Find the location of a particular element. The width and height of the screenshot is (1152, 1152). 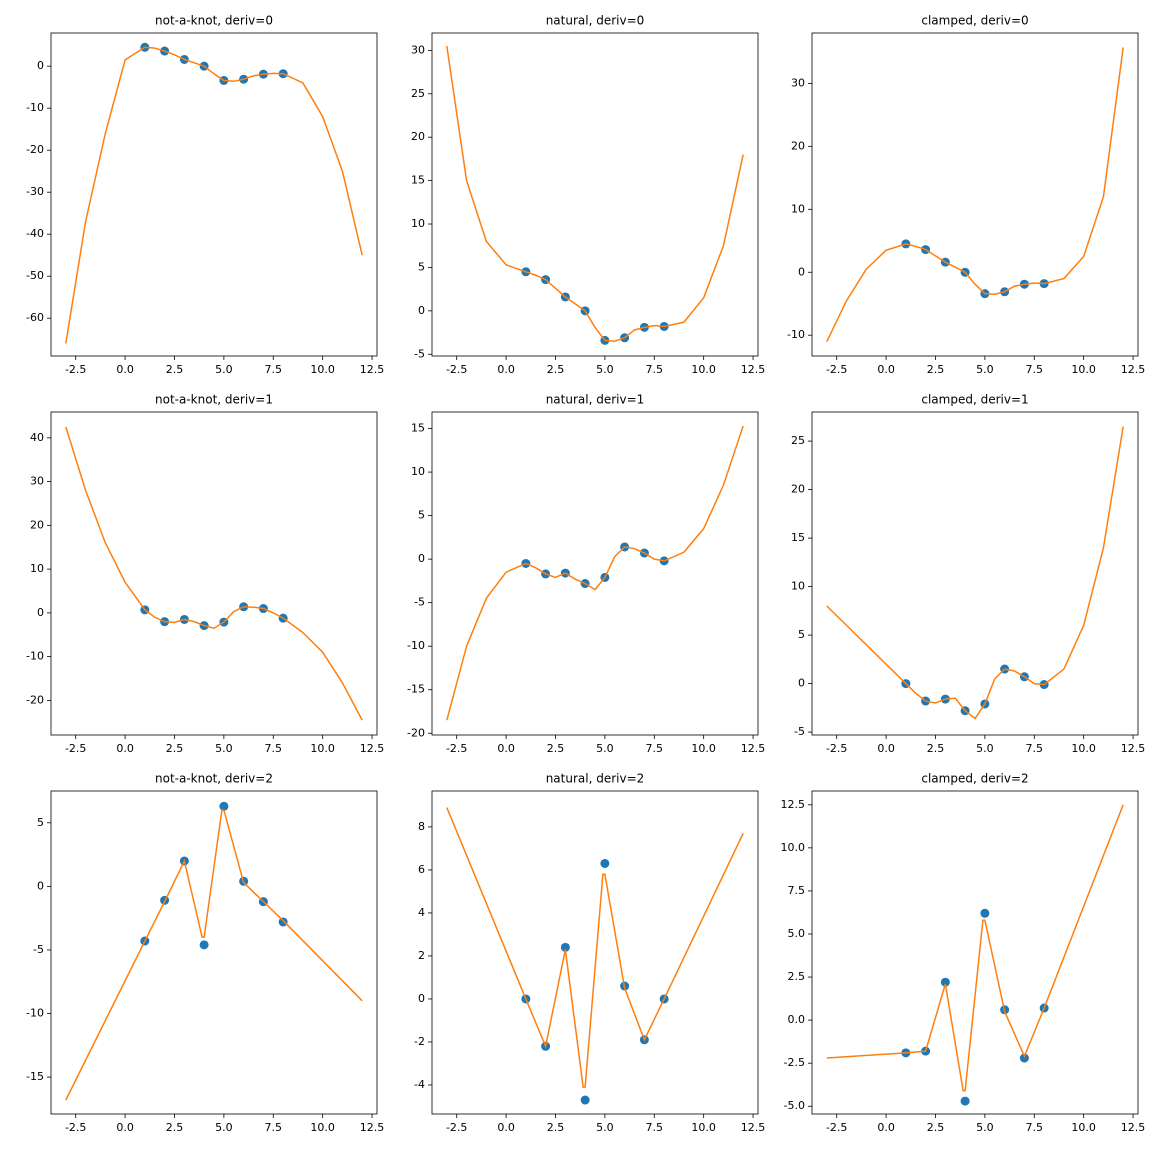

y-tick-label: -60 is located at coordinates (35, 317).